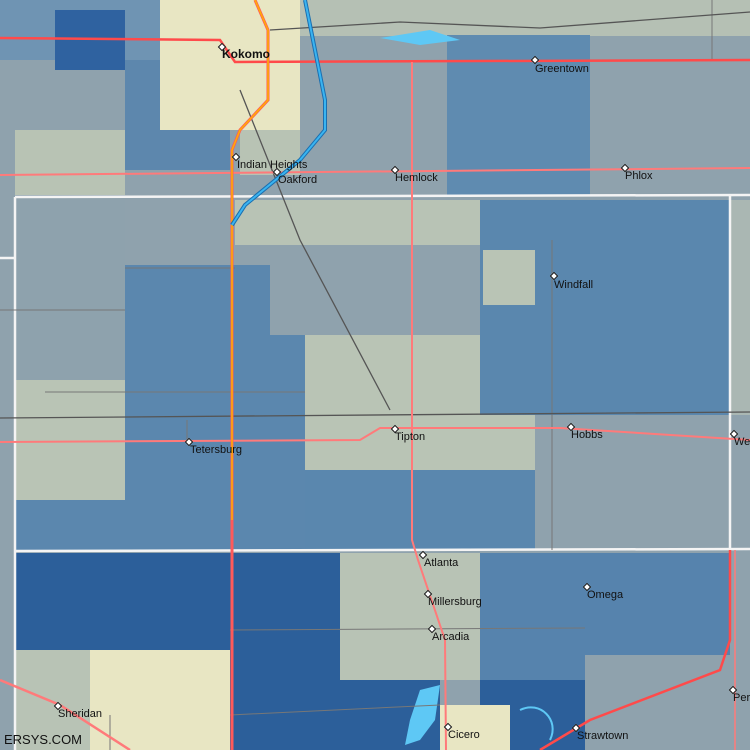 Image resolution: width=750 pixels, height=750 pixels. What do you see at coordinates (741, 698) in the screenshot?
I see `place-label-per: Per` at bounding box center [741, 698].